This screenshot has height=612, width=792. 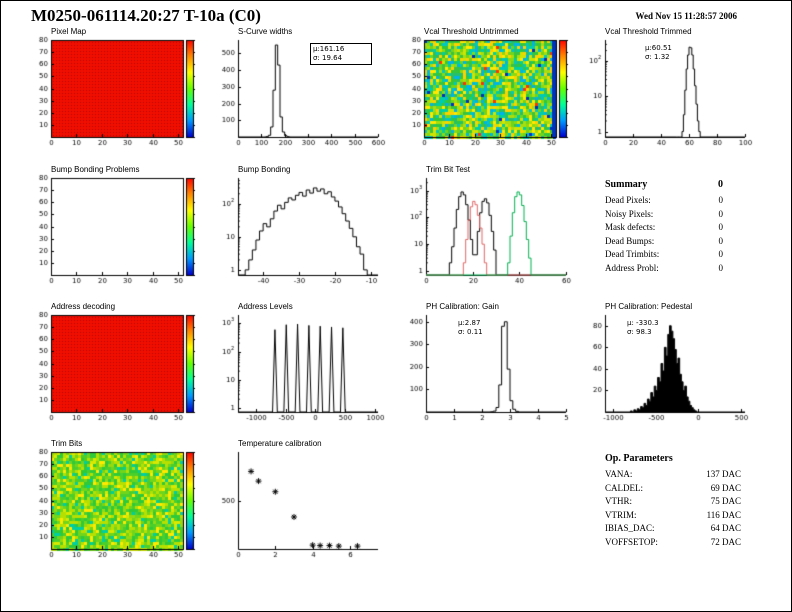 What do you see at coordinates (664, 200) in the screenshot?
I see `summary-row: Dead Pixels: 0` at bounding box center [664, 200].